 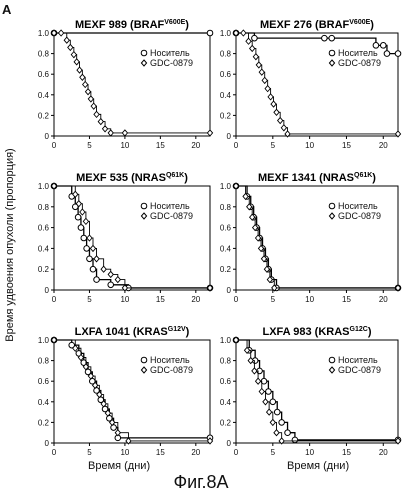 I want to click on chart-title-main: LXFA 1041 (KRAS, so click(x=121, y=332).